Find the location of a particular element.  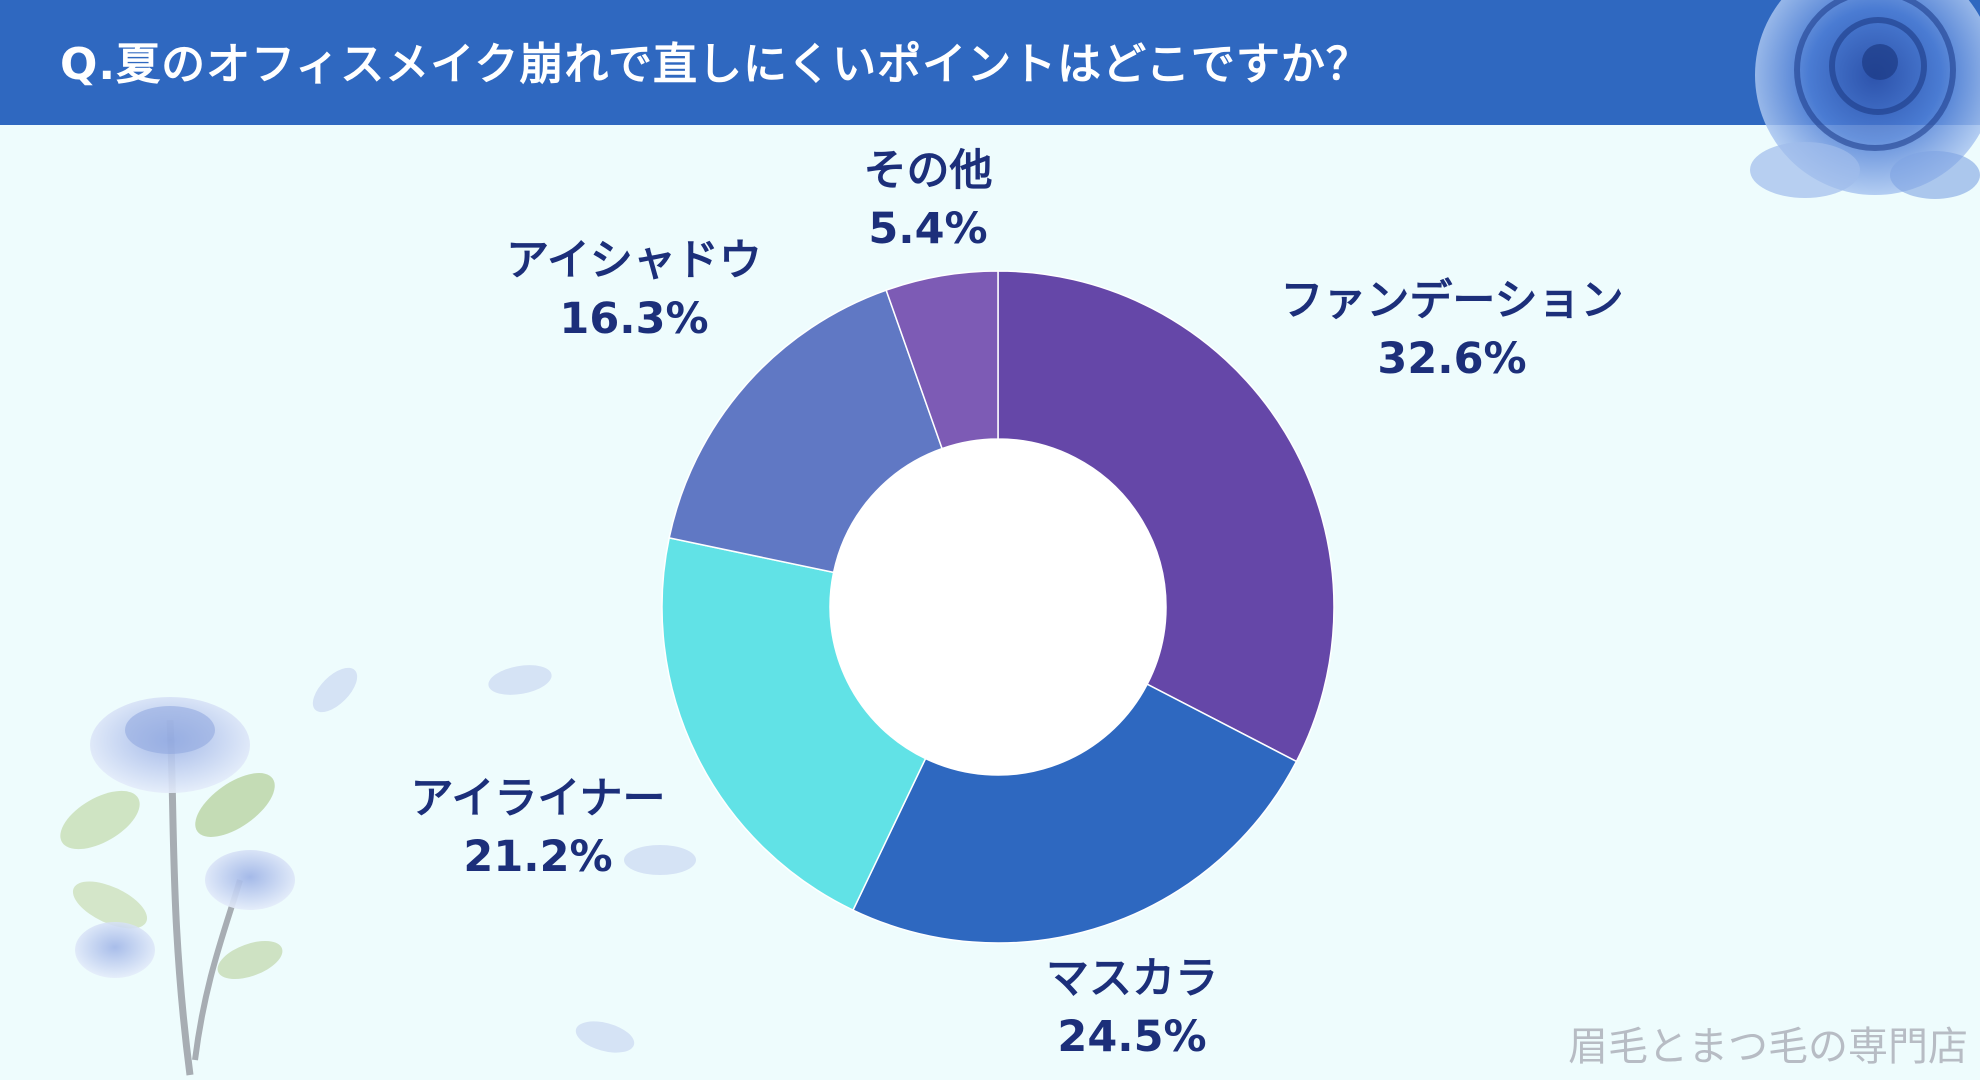

petal-icon is located at coordinates (504, 859).